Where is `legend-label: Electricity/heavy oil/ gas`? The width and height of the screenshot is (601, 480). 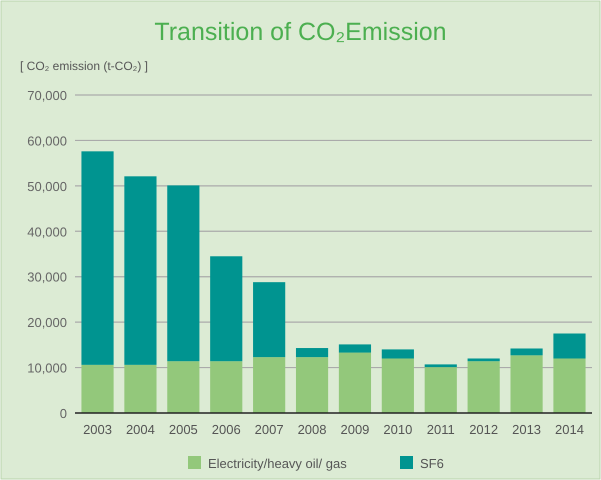 legend-label: Electricity/heavy oil/ gas is located at coordinates (278, 463).